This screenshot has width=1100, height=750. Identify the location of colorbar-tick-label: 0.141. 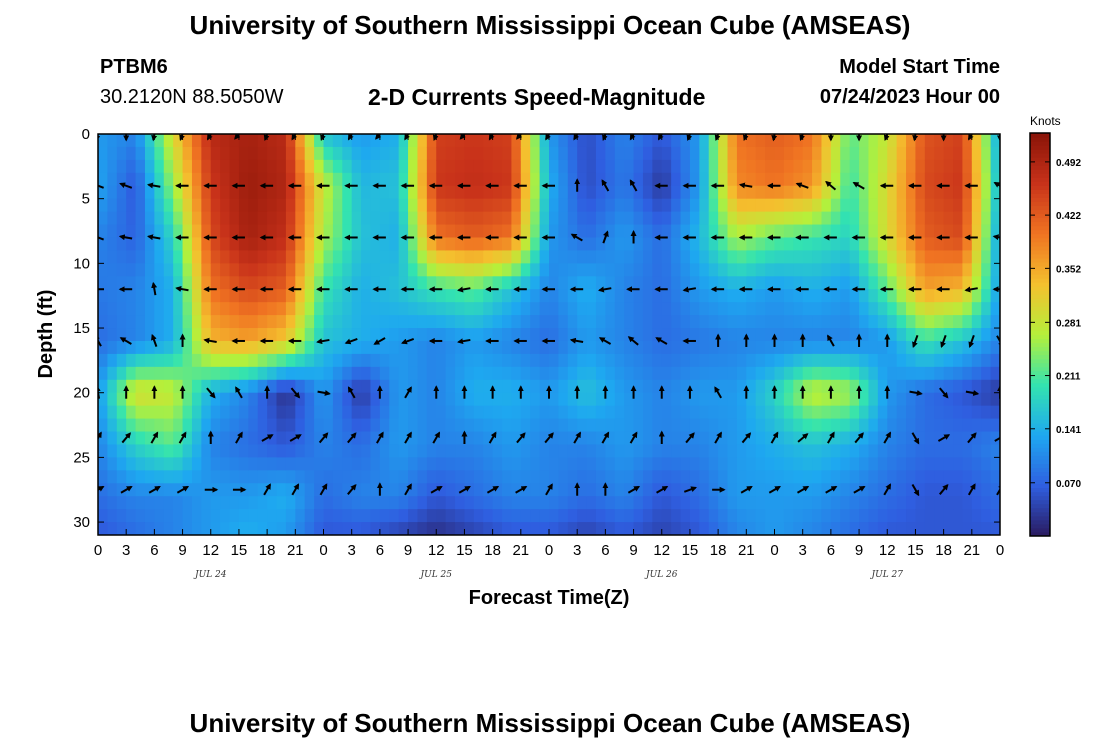
(1068, 430).